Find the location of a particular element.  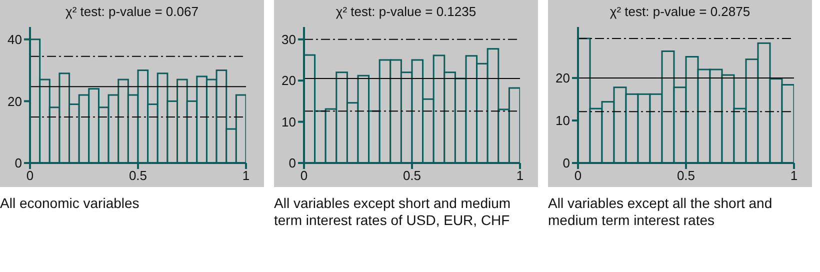

chart-title: χ² test: p-value = 0.1235 is located at coordinates (406, 11).